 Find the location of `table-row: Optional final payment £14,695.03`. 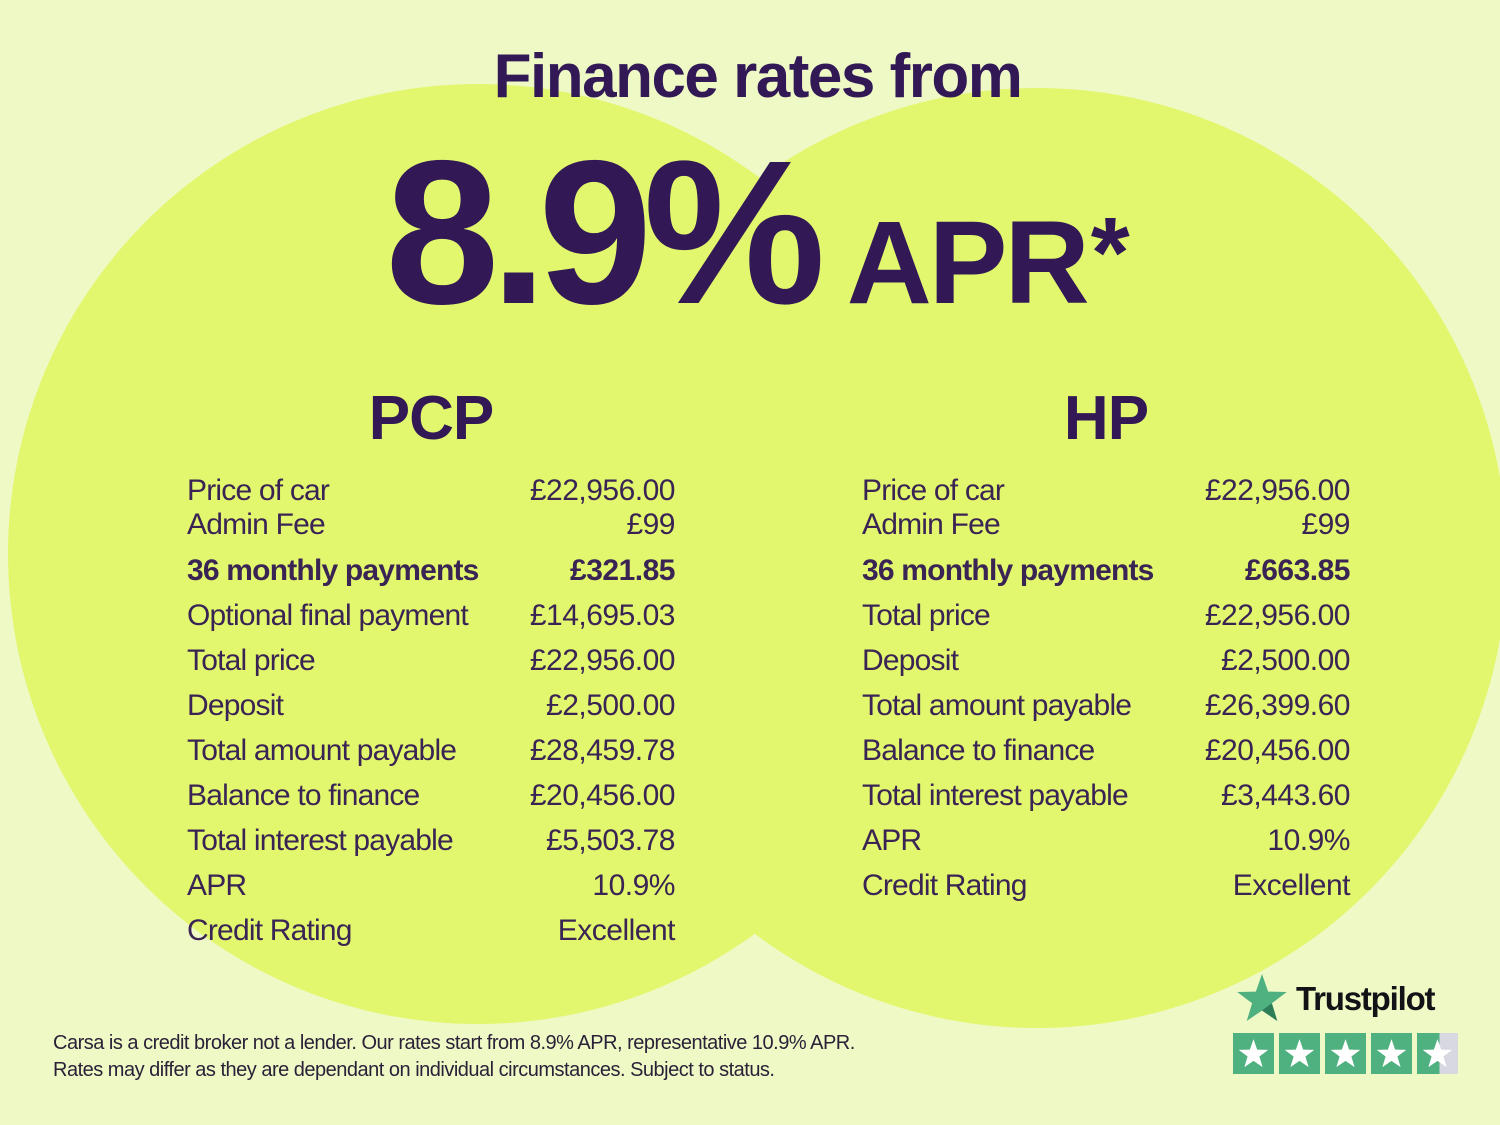

table-row: Optional final payment £14,695.03 is located at coordinates (431, 616).